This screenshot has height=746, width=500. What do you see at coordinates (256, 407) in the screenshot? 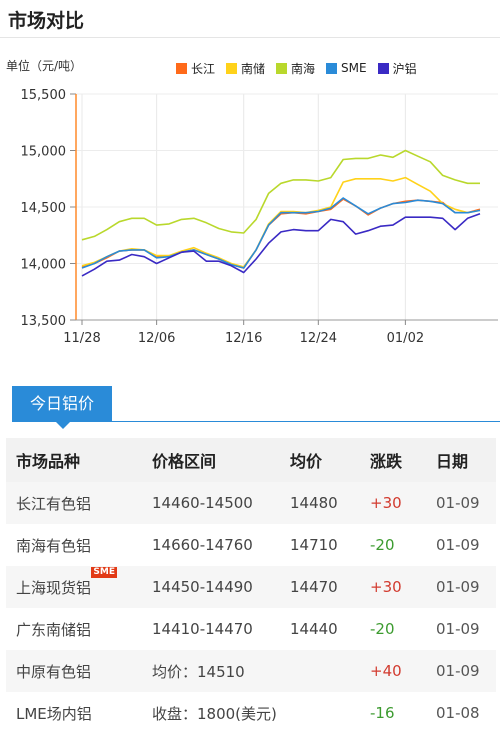
I see `tab-bar: 今日铝价` at bounding box center [256, 407].